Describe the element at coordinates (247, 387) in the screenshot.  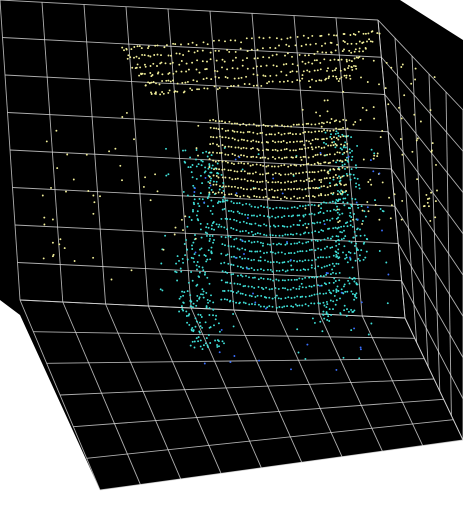
I see `floor-grid-line` at that location.